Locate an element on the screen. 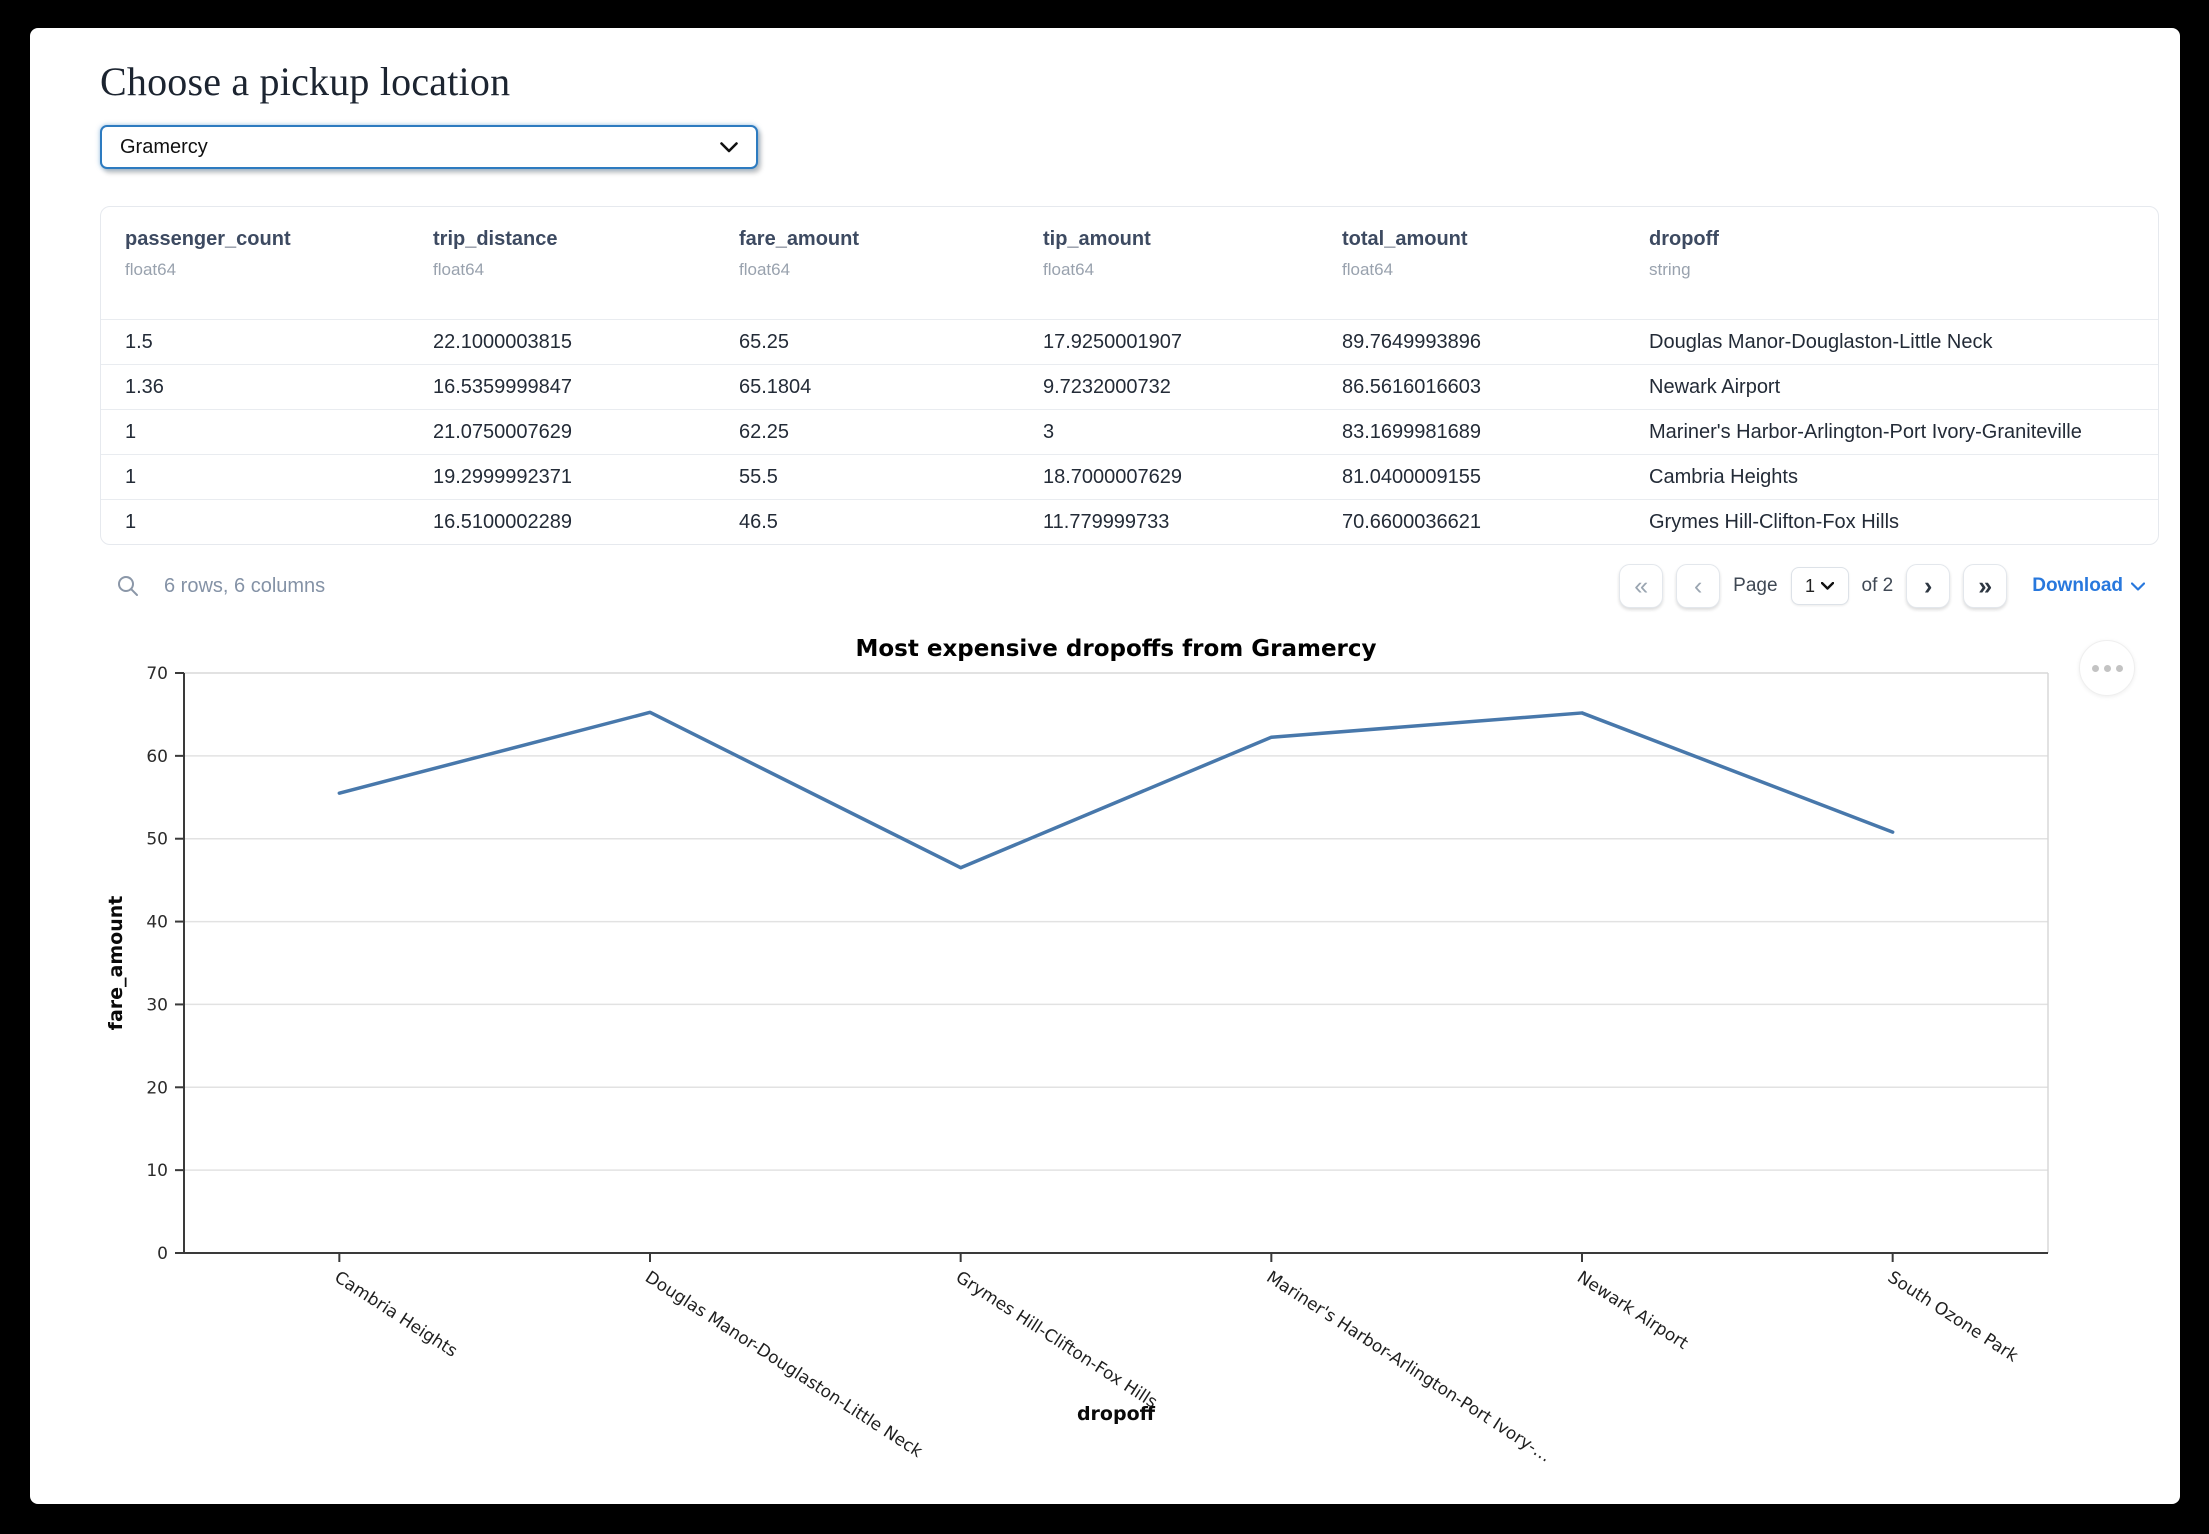 The height and width of the screenshot is (1534, 2209). svg-text: 10 is located at coordinates (157, 1171).